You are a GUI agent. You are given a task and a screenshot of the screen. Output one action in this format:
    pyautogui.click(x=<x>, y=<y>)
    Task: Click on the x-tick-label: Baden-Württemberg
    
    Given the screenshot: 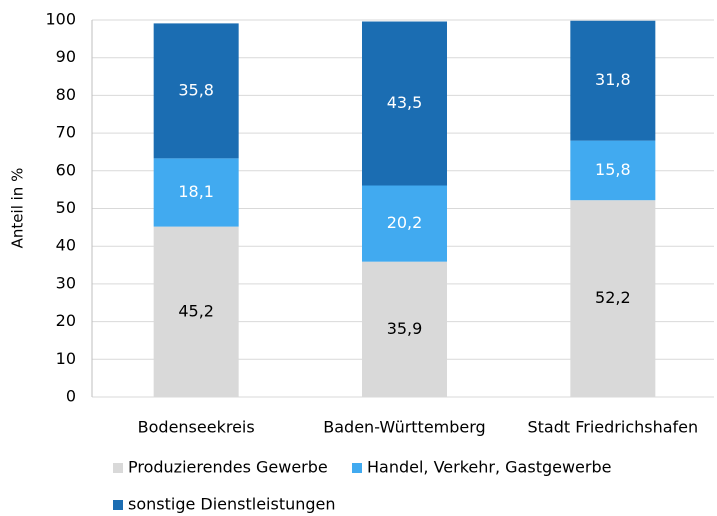 What is the action you would take?
    pyautogui.click(x=404, y=427)
    